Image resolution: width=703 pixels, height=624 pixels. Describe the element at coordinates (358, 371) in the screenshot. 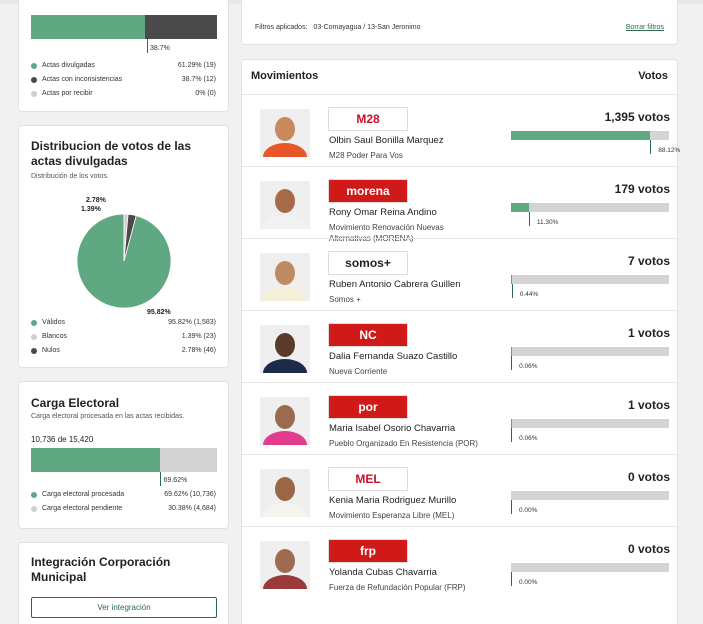

I see `candidate-party: Nueva Corriente` at that location.